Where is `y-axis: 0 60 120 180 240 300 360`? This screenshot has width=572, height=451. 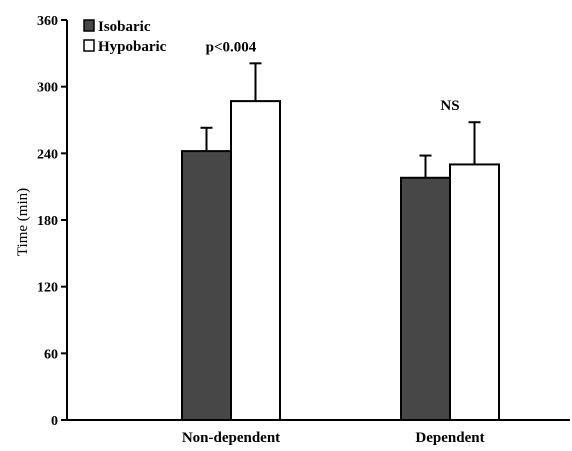 y-axis: 0 60 120 180 240 300 360 is located at coordinates (52, 221).